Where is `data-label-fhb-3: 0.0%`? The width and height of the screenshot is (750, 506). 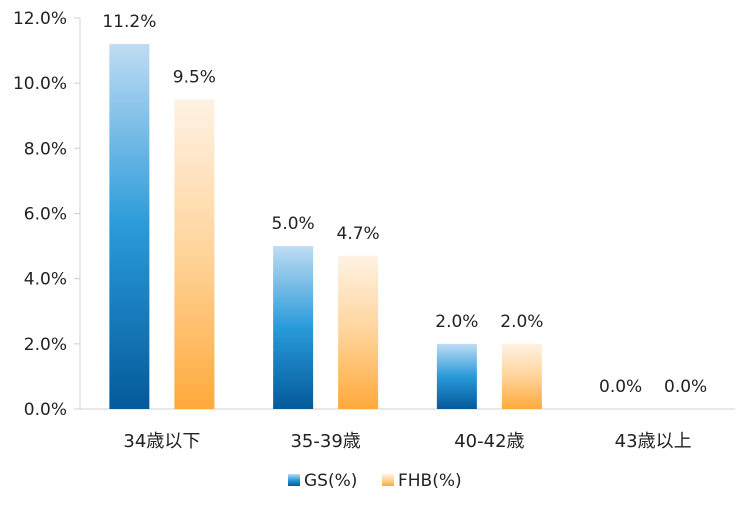
data-label-fhb-3: 0.0% is located at coordinates (685, 387).